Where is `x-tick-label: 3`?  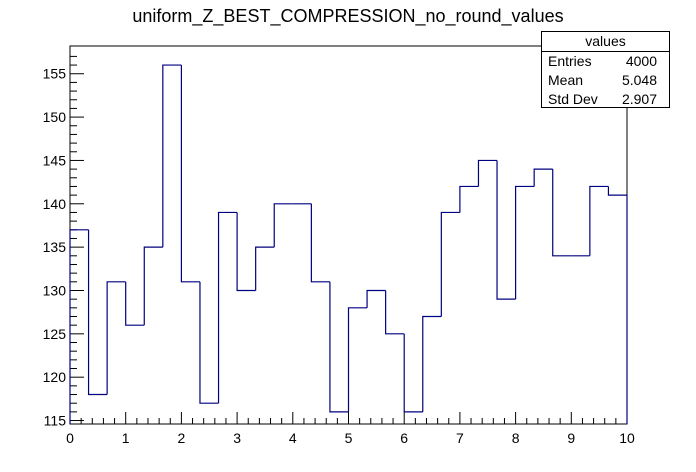
x-tick-label: 3 is located at coordinates (237, 438).